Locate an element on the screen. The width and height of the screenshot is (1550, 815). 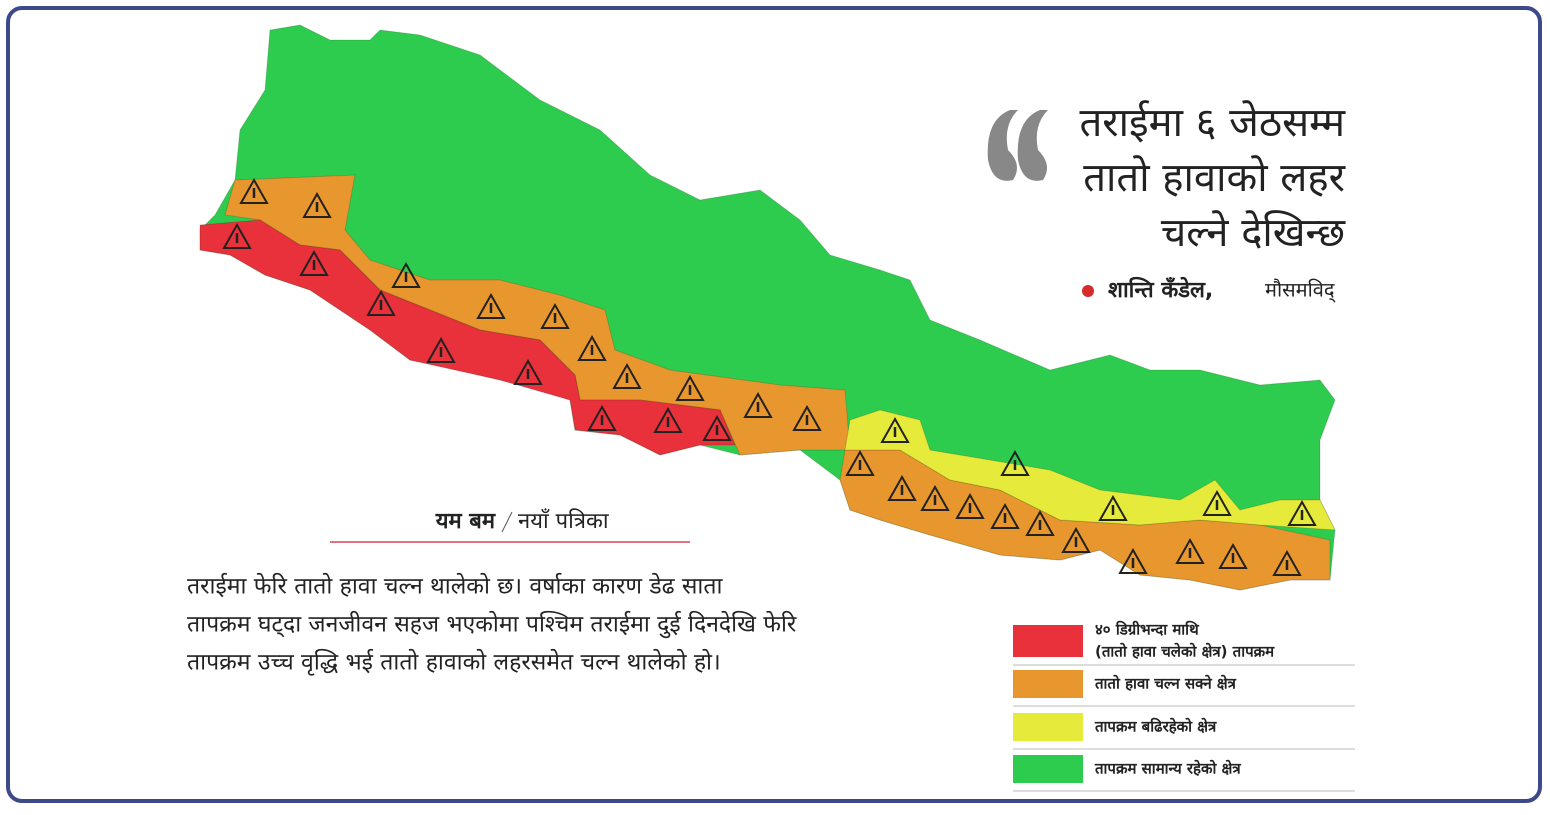
quote-mark is located at coordinates (1017, 145).